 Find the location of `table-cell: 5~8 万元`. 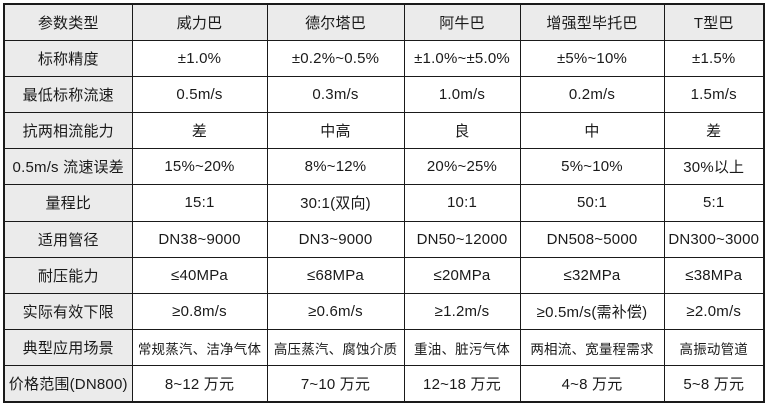

table-cell: 5~8 万元 is located at coordinates (714, 384).